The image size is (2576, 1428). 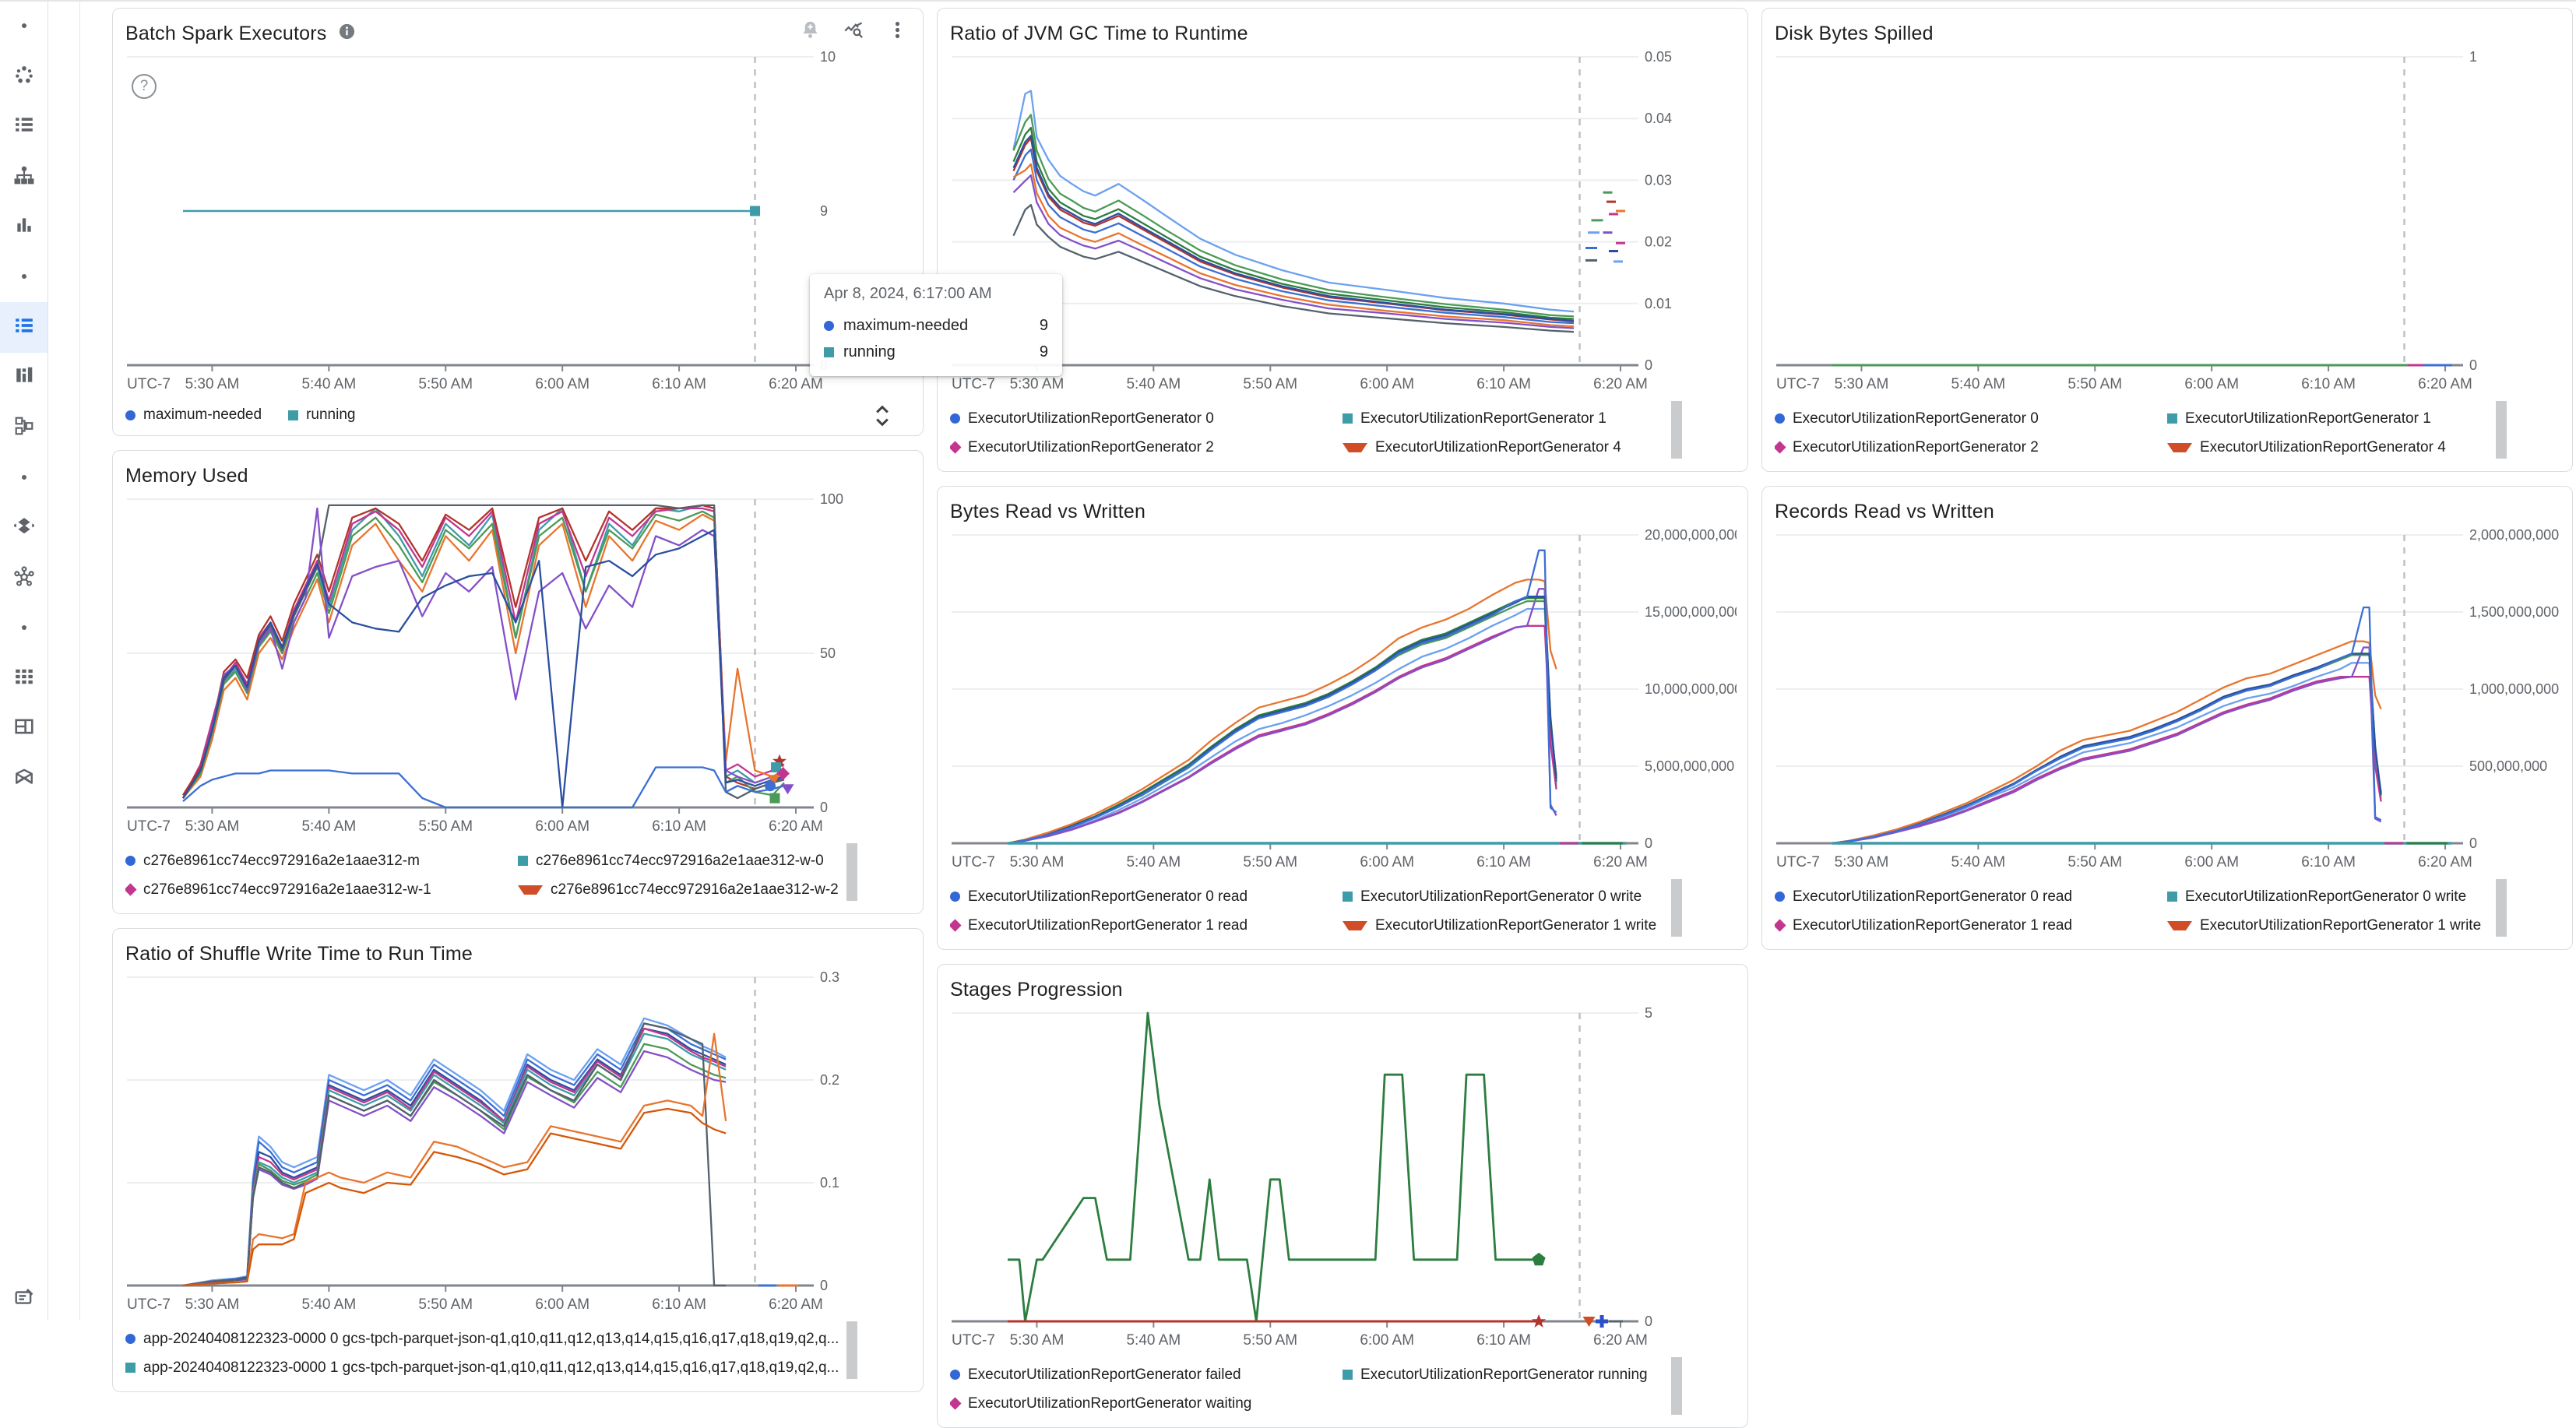 What do you see at coordinates (24, 1298) in the screenshot?
I see `sidebar-item-feedback` at bounding box center [24, 1298].